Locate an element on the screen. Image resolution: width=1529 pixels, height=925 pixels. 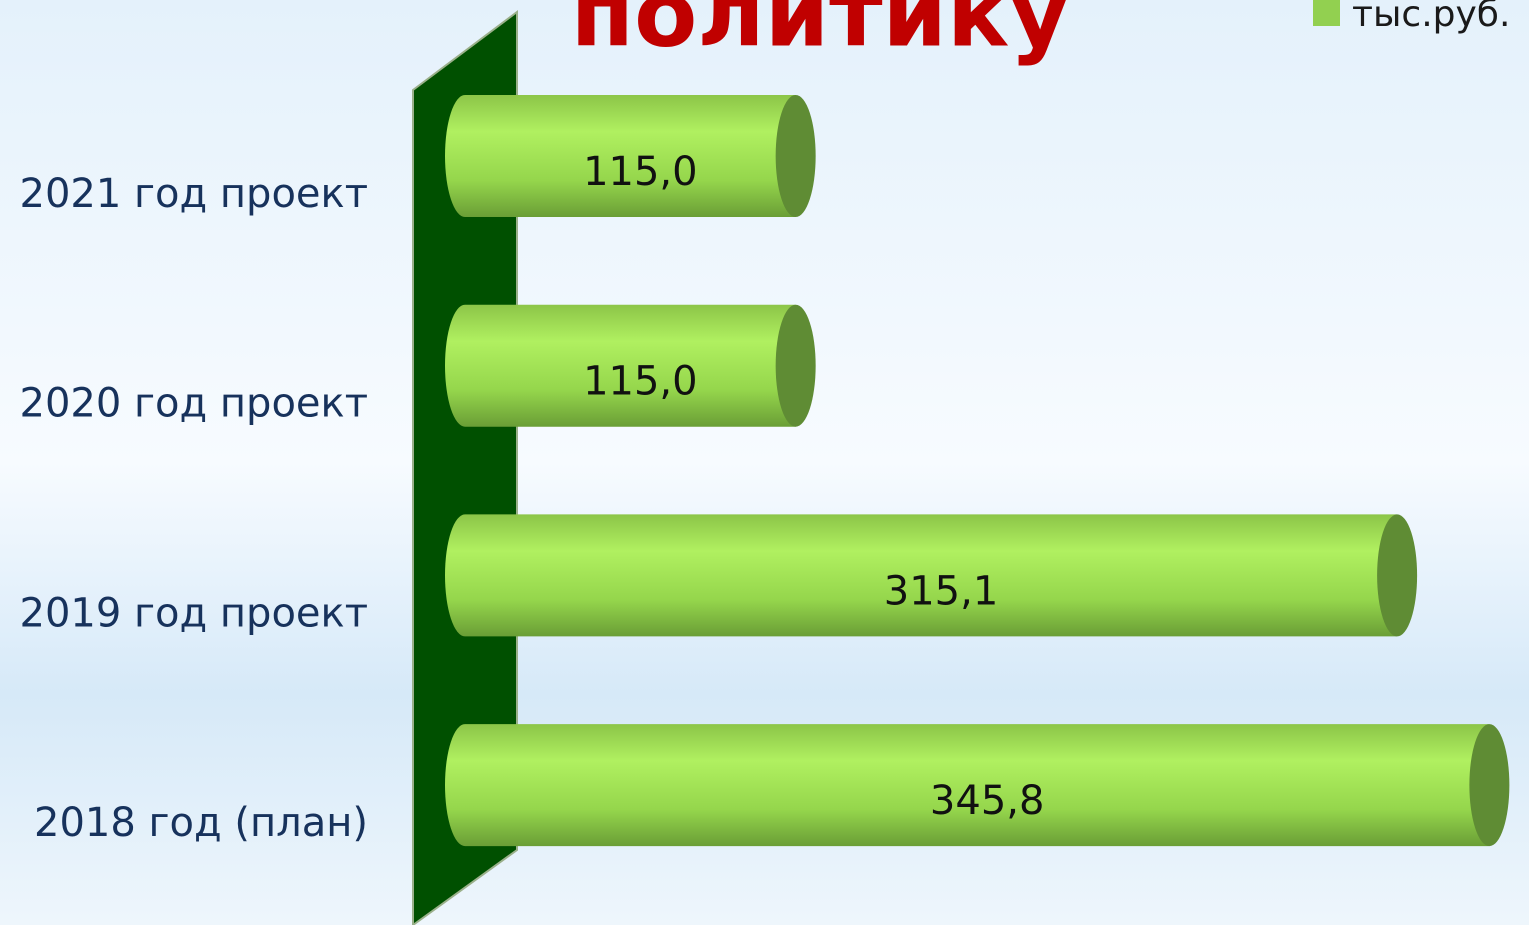
category-label: 2021 год проект is located at coordinates (194, 194).